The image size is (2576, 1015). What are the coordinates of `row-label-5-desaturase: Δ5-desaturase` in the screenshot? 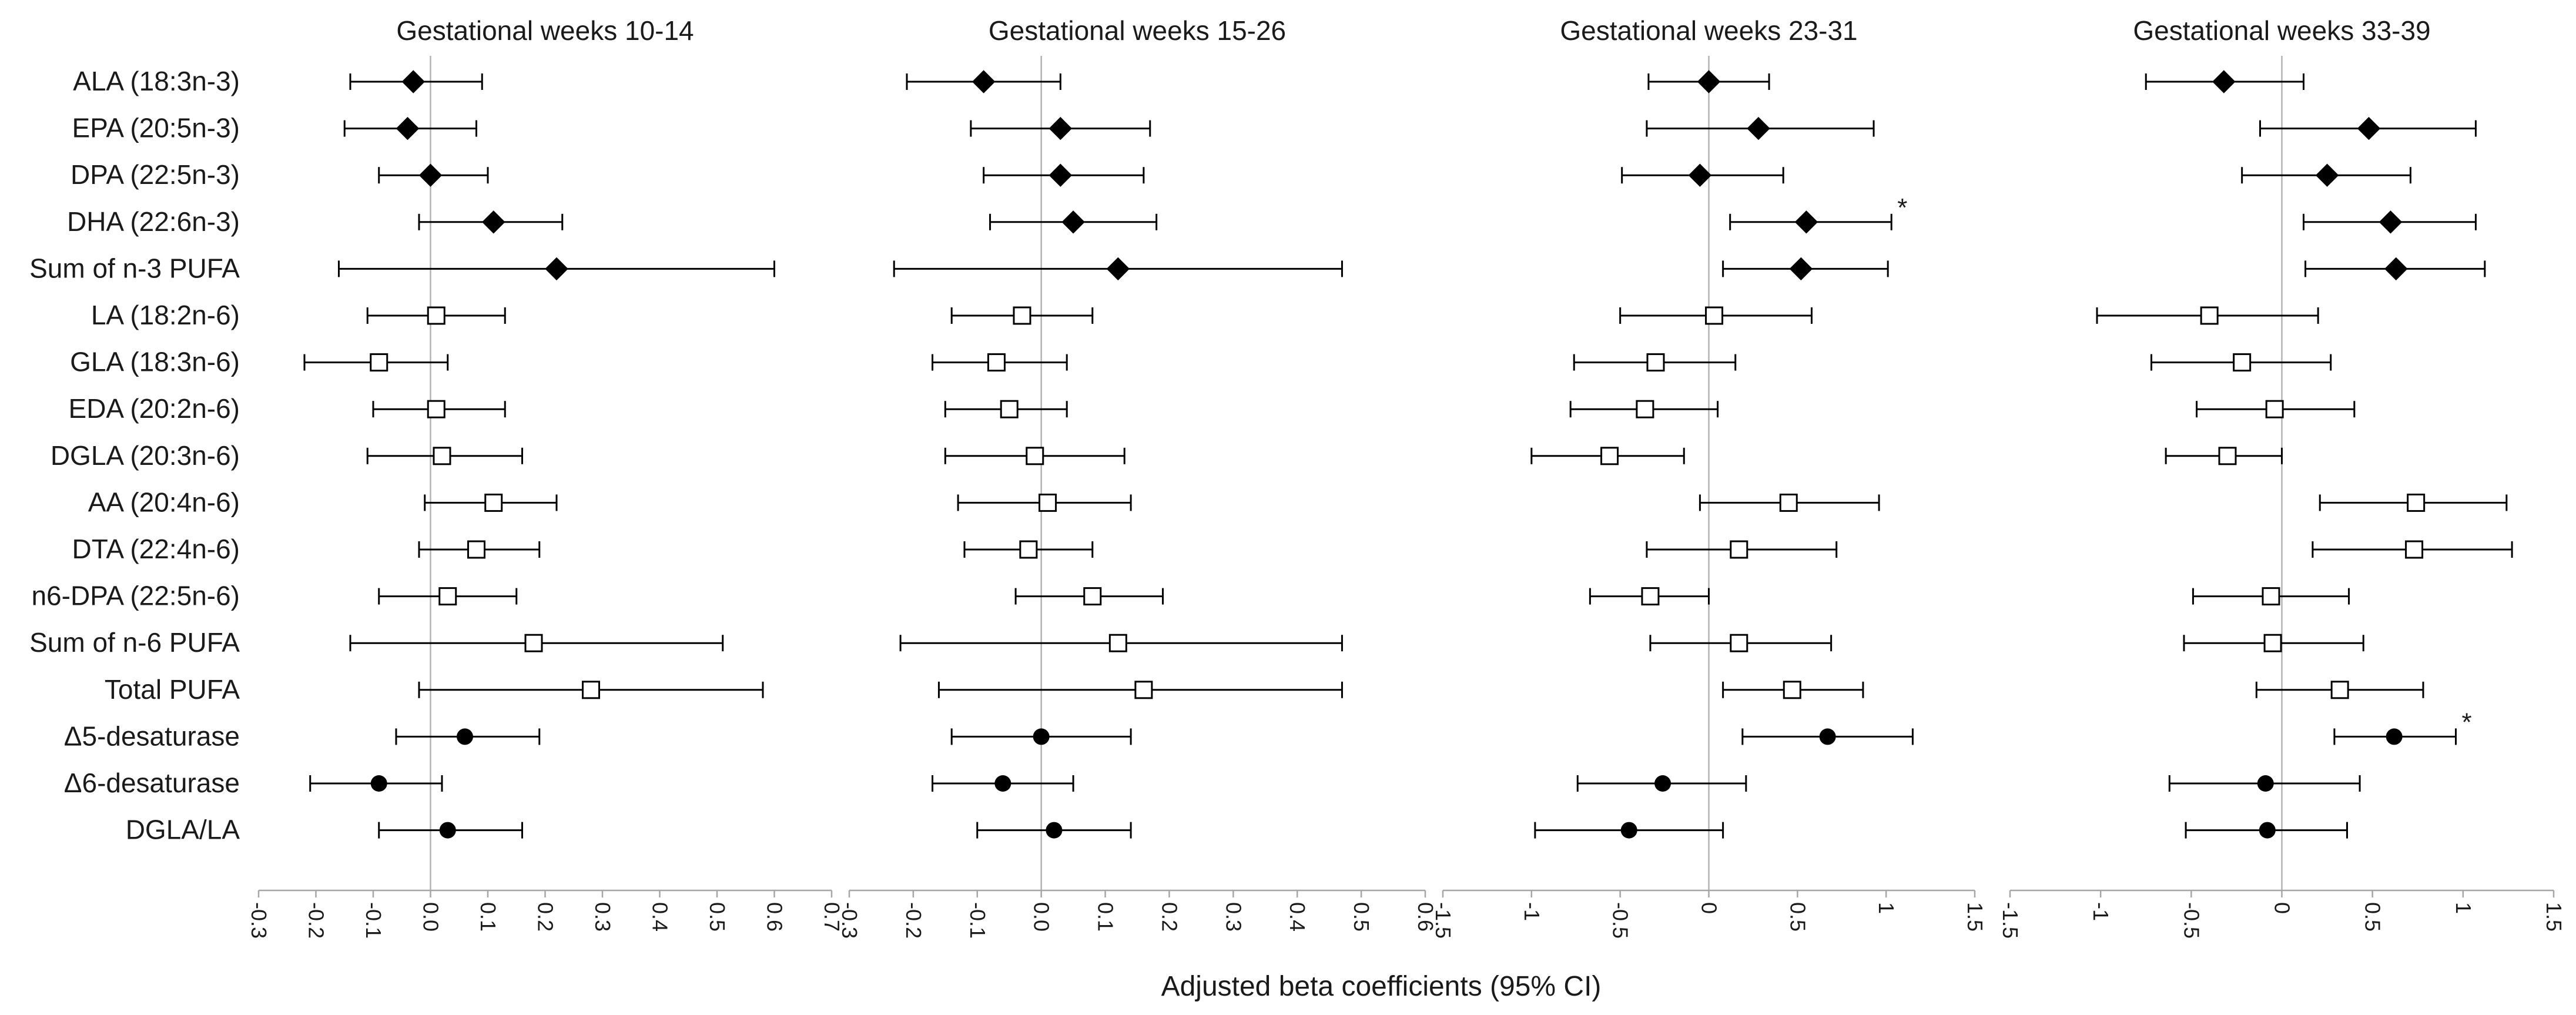 It's located at (152, 736).